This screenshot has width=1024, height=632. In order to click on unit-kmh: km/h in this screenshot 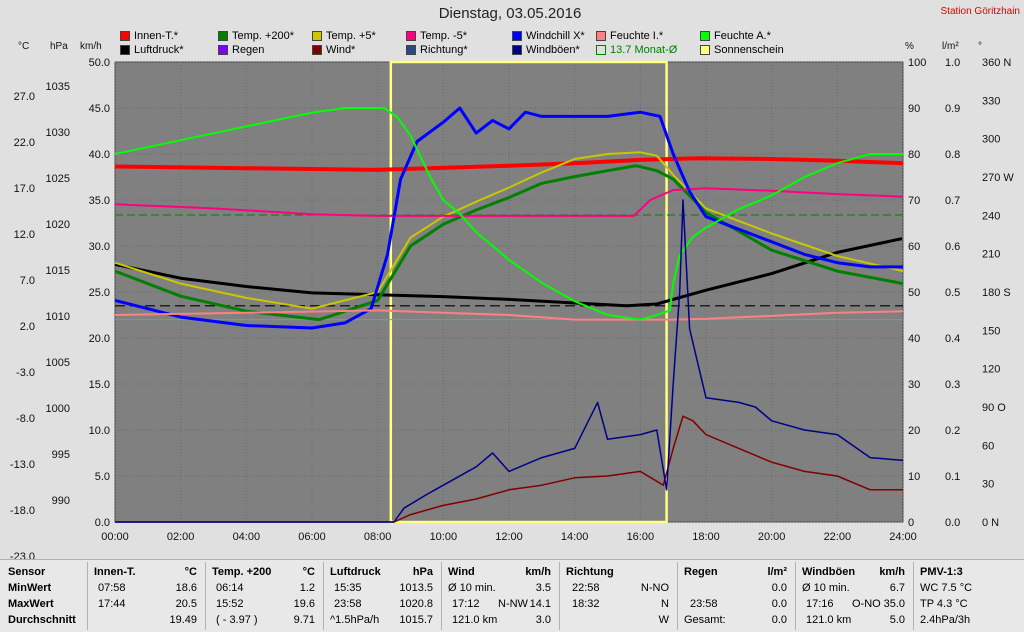, I will do `click(91, 46)`.